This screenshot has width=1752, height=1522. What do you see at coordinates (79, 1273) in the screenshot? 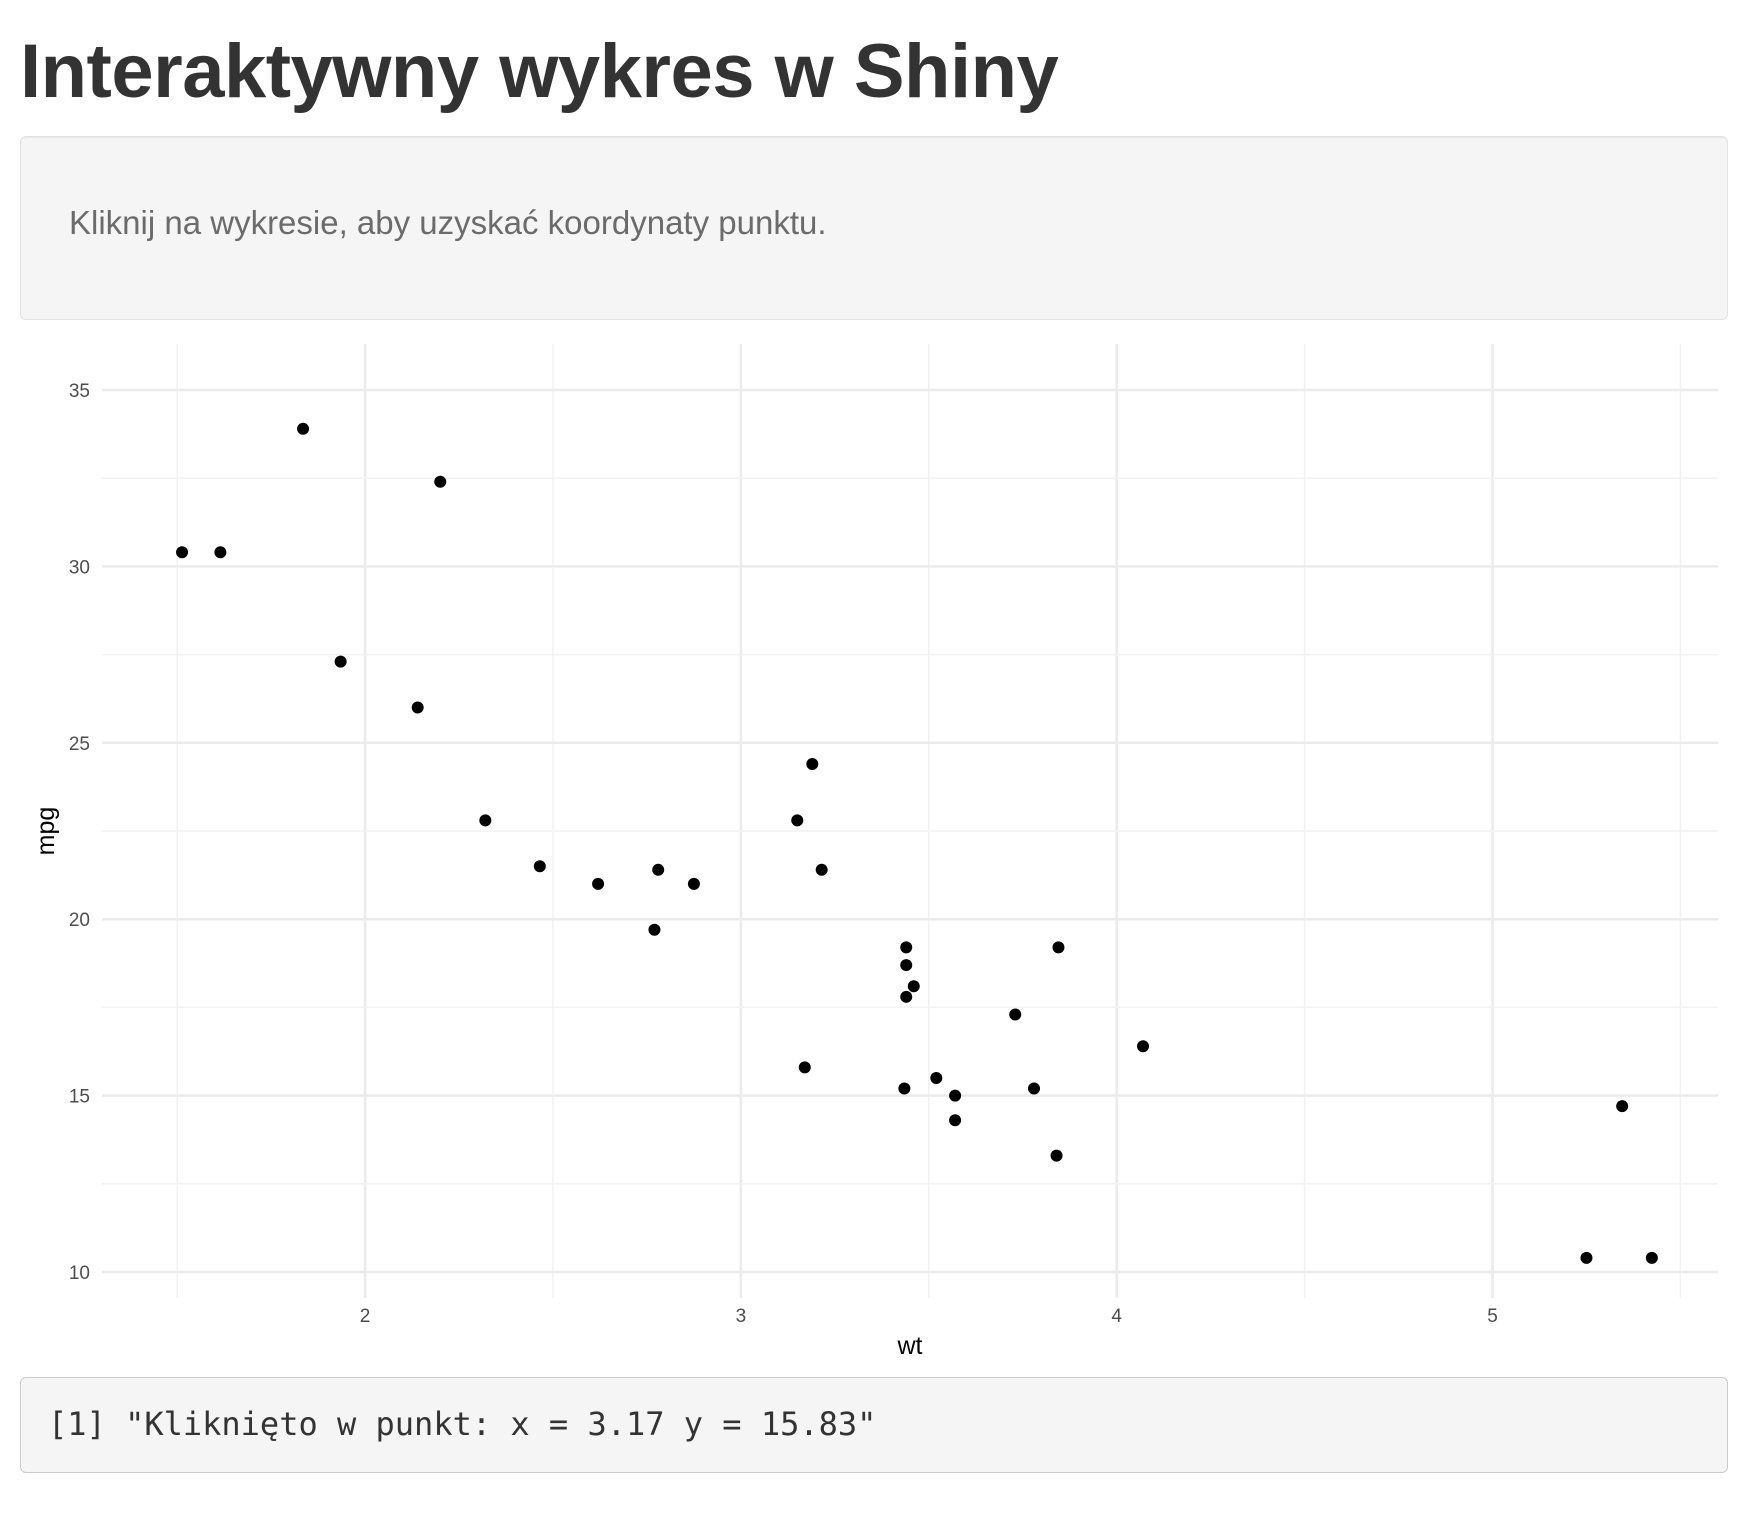
I see `y-tick-label: 10` at bounding box center [79, 1273].